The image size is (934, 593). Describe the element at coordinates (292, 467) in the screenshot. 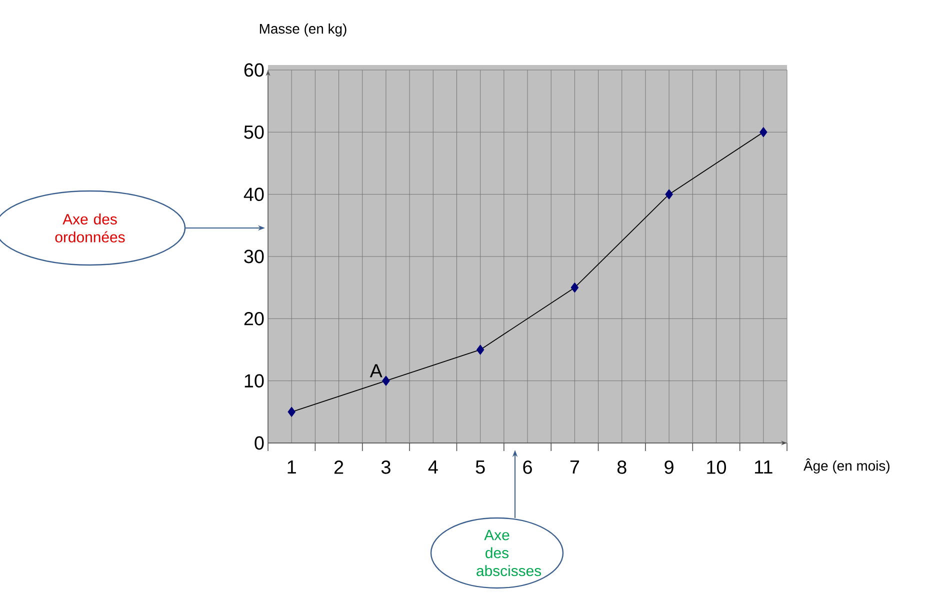

I see `x-tick-label: 1` at that location.